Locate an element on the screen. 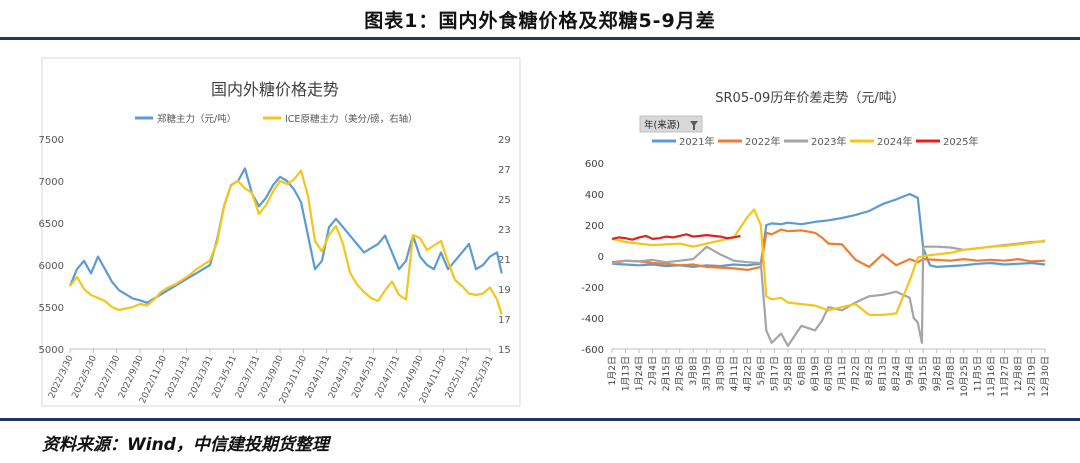  x-tick-label: 3月19日 is located at coordinates (707, 373).